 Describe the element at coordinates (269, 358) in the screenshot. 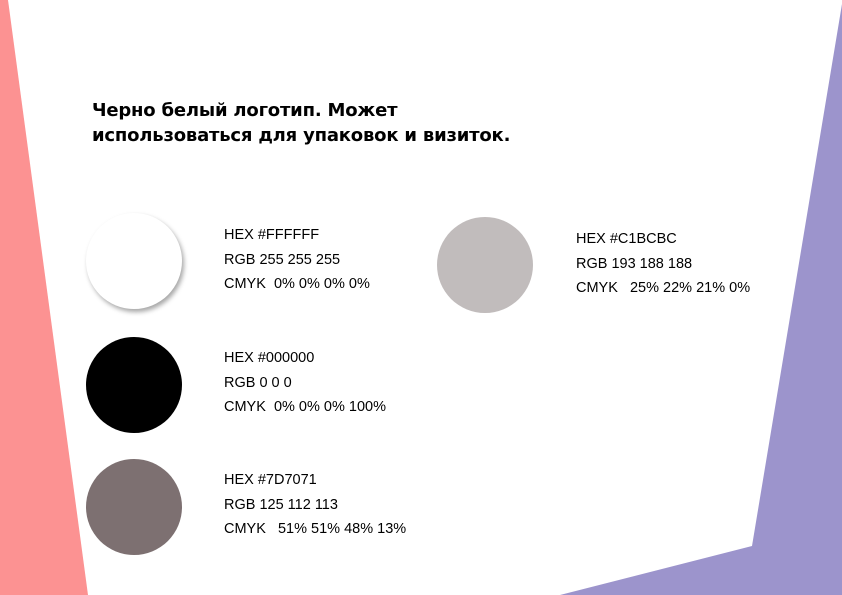

I see `hex-value: HEX #000000` at that location.